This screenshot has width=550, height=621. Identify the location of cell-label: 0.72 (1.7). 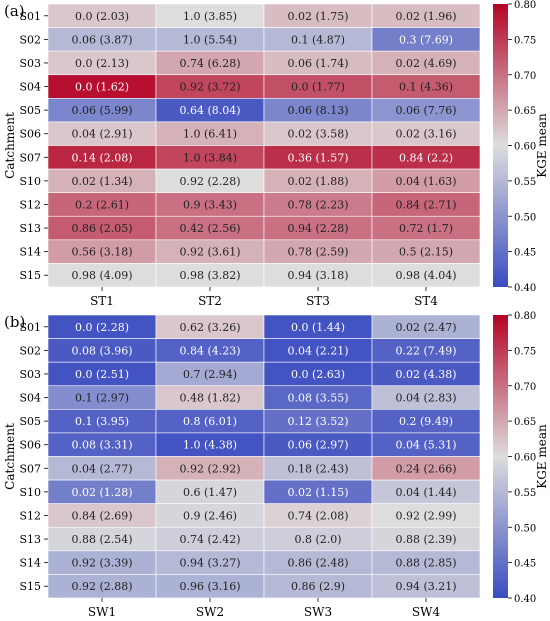
(426, 228).